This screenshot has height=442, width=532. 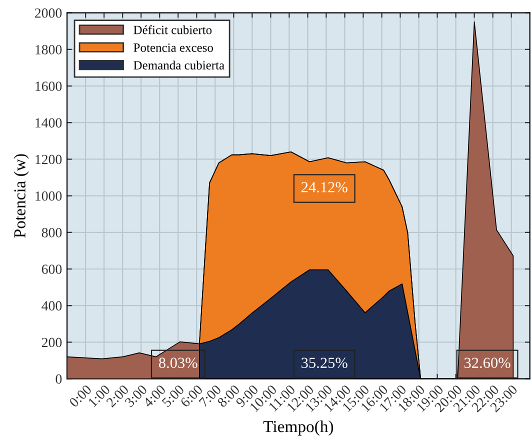 What do you see at coordinates (59, 379) in the screenshot?
I see `y-tick-label: 0` at bounding box center [59, 379].